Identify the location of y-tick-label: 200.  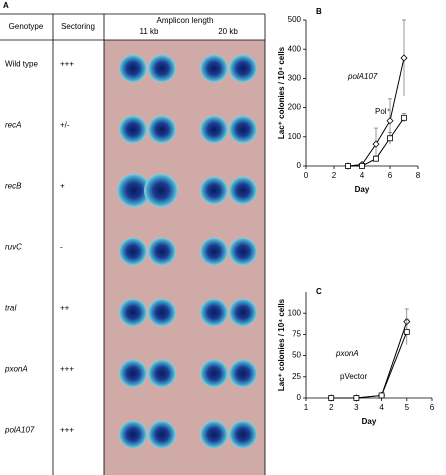
(295, 107).